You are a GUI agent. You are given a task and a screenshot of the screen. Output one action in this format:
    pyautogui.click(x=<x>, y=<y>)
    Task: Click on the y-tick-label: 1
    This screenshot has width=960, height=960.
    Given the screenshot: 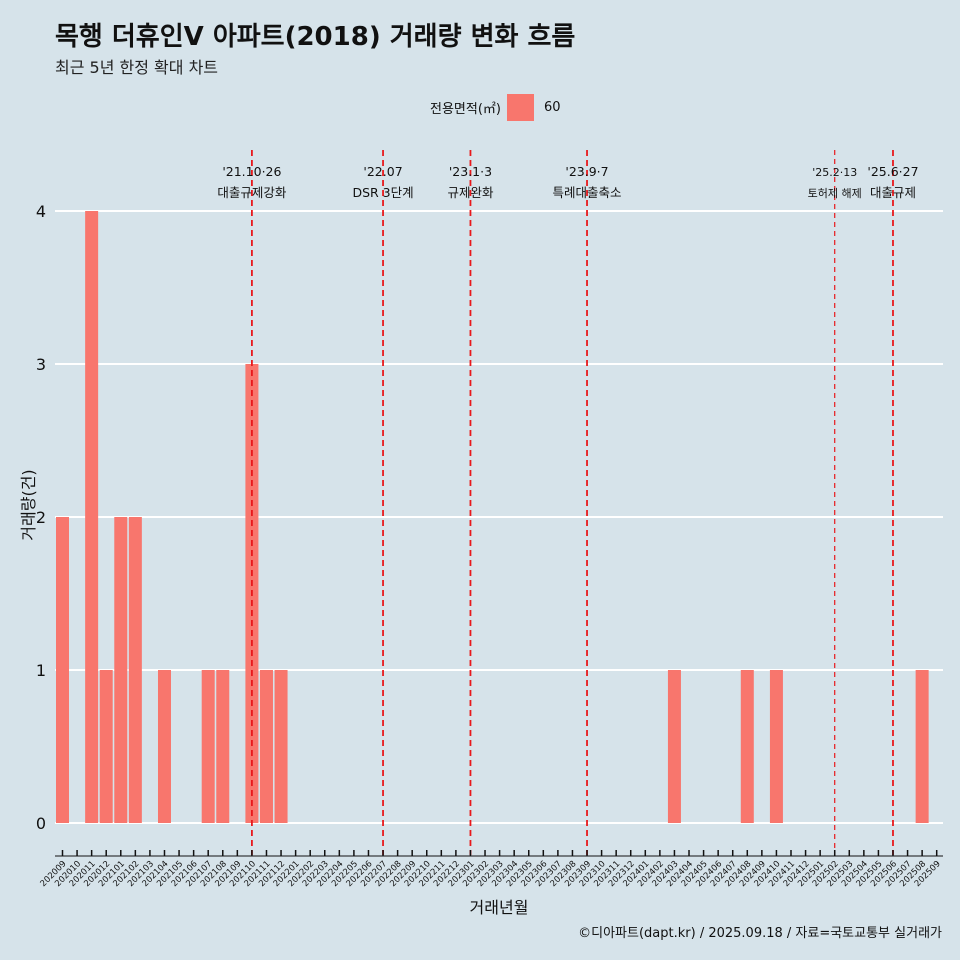 What is the action you would take?
    pyautogui.click(x=41, y=670)
    